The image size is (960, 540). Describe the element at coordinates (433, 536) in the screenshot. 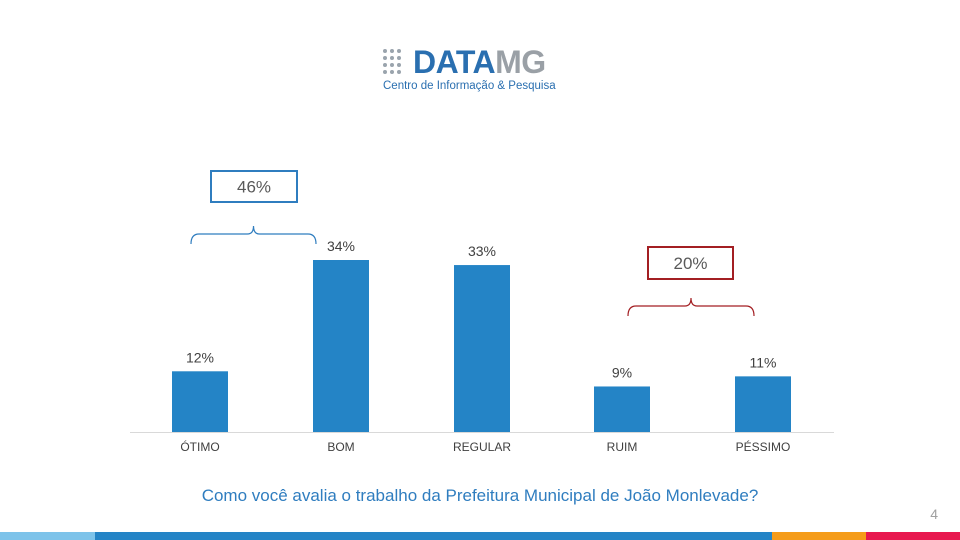

I see `footer-segment-blue` at that location.